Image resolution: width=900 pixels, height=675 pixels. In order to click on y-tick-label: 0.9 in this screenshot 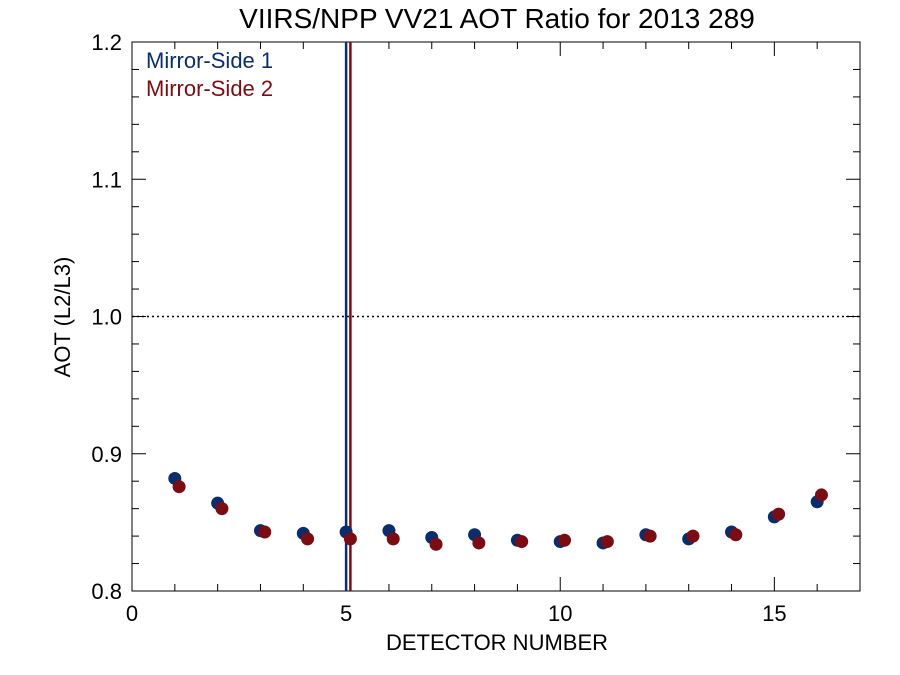, I will do `click(106, 454)`.